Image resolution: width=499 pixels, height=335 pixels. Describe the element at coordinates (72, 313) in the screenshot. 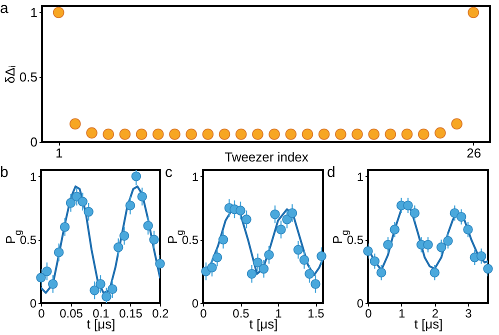

I see `x-tick-label: 0.05` at that location.